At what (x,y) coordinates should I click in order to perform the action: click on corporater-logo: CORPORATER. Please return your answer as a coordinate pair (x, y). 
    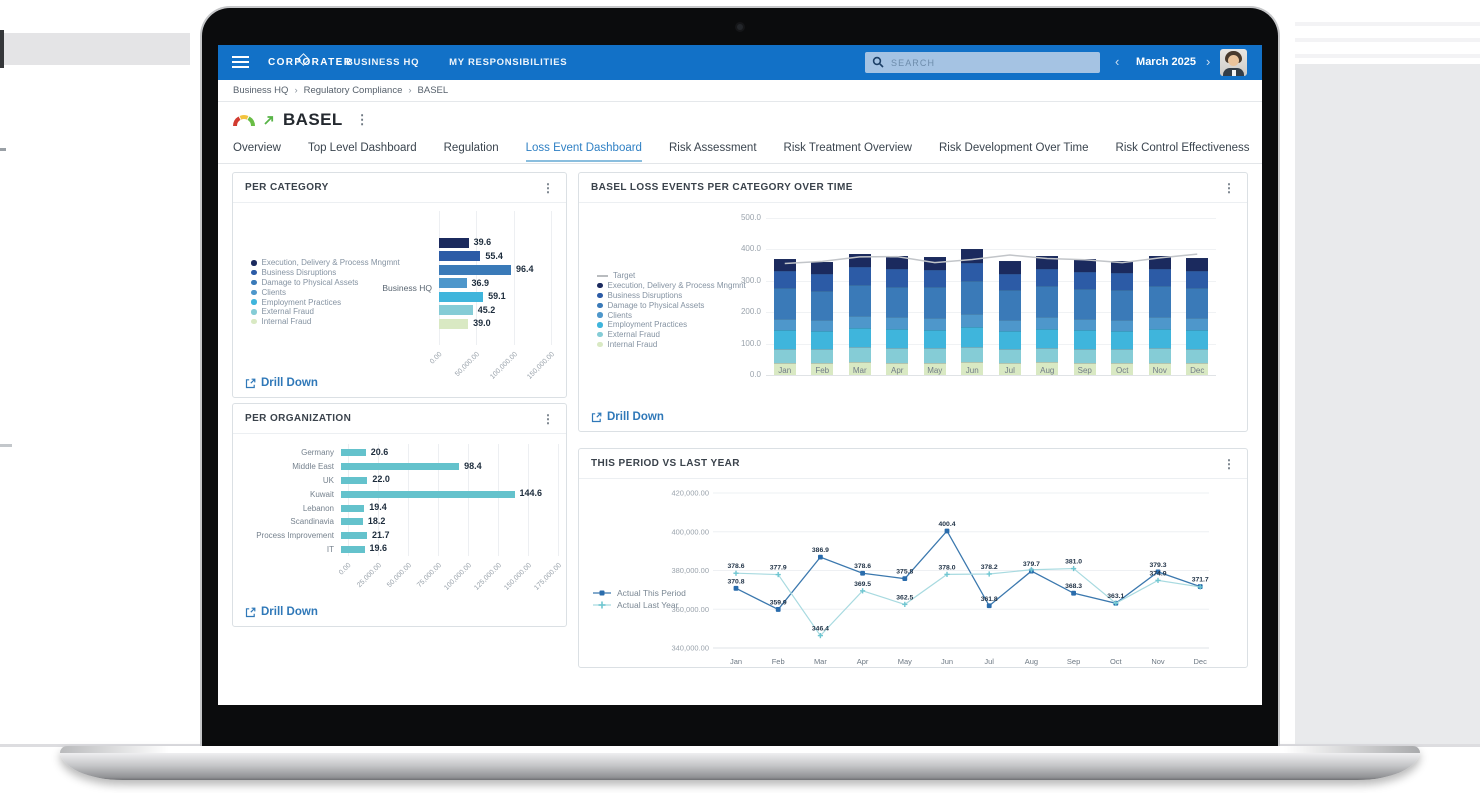
    Looking at the image, I should click on (310, 60).